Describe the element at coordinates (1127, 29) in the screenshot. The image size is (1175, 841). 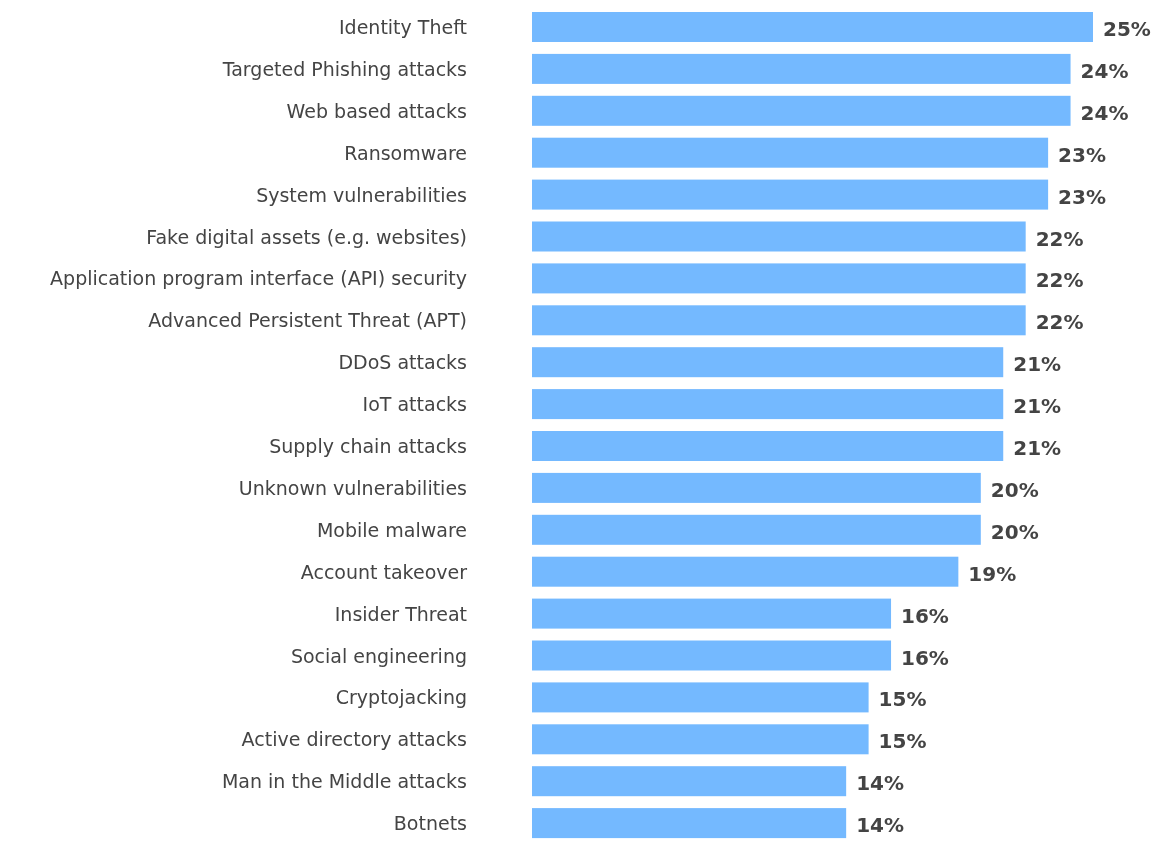
I see `data-label: 25%` at that location.